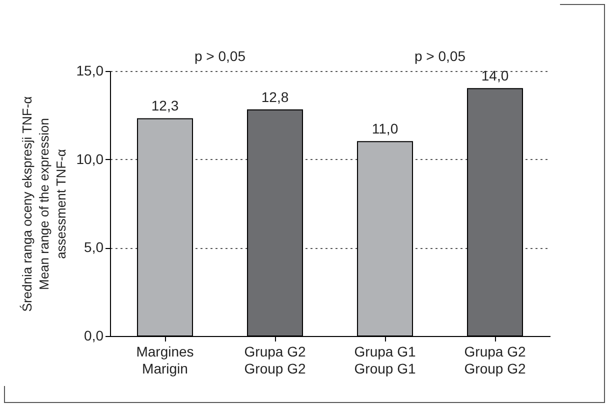  What do you see at coordinates (43, 204) in the screenshot?
I see `y-axis-title: Średnia ranga oceny ekspresji TNF-α Mean range of the expression assessment TNF-α` at bounding box center [43, 204].